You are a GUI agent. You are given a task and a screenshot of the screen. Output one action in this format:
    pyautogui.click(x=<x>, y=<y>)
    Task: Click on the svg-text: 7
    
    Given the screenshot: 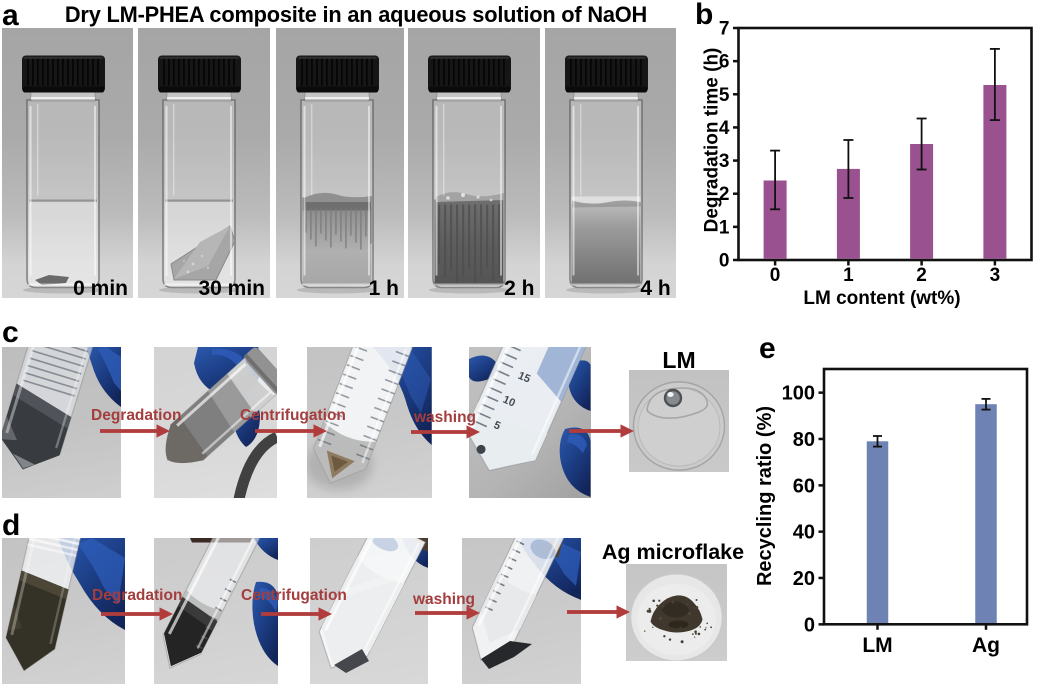 What is the action you would take?
    pyautogui.click(x=724, y=28)
    